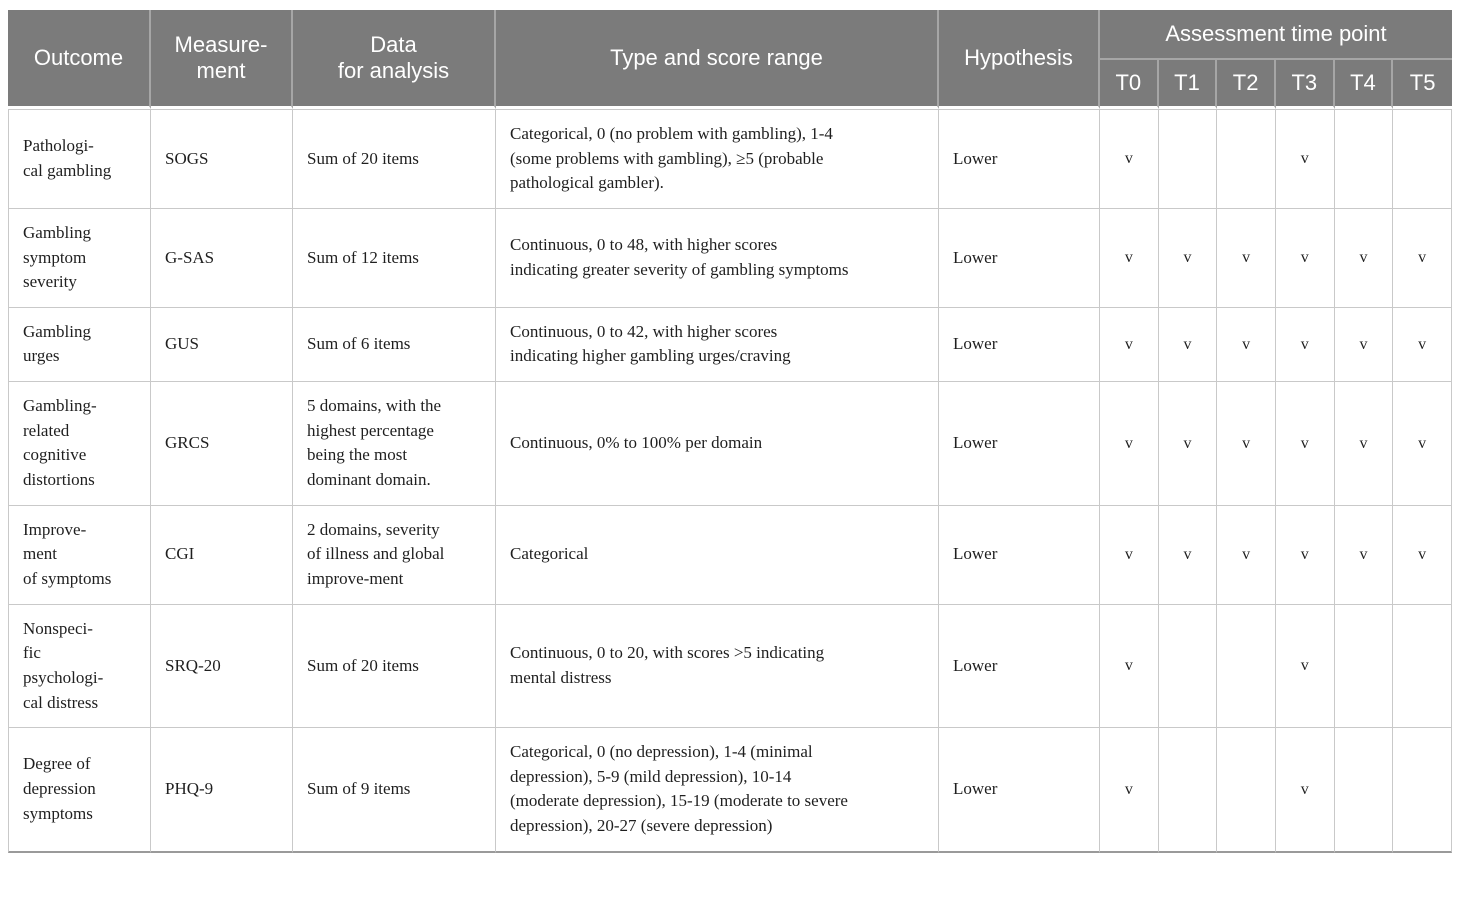 The width and height of the screenshot is (1460, 900). I want to click on header-t0: T0, so click(1129, 84).